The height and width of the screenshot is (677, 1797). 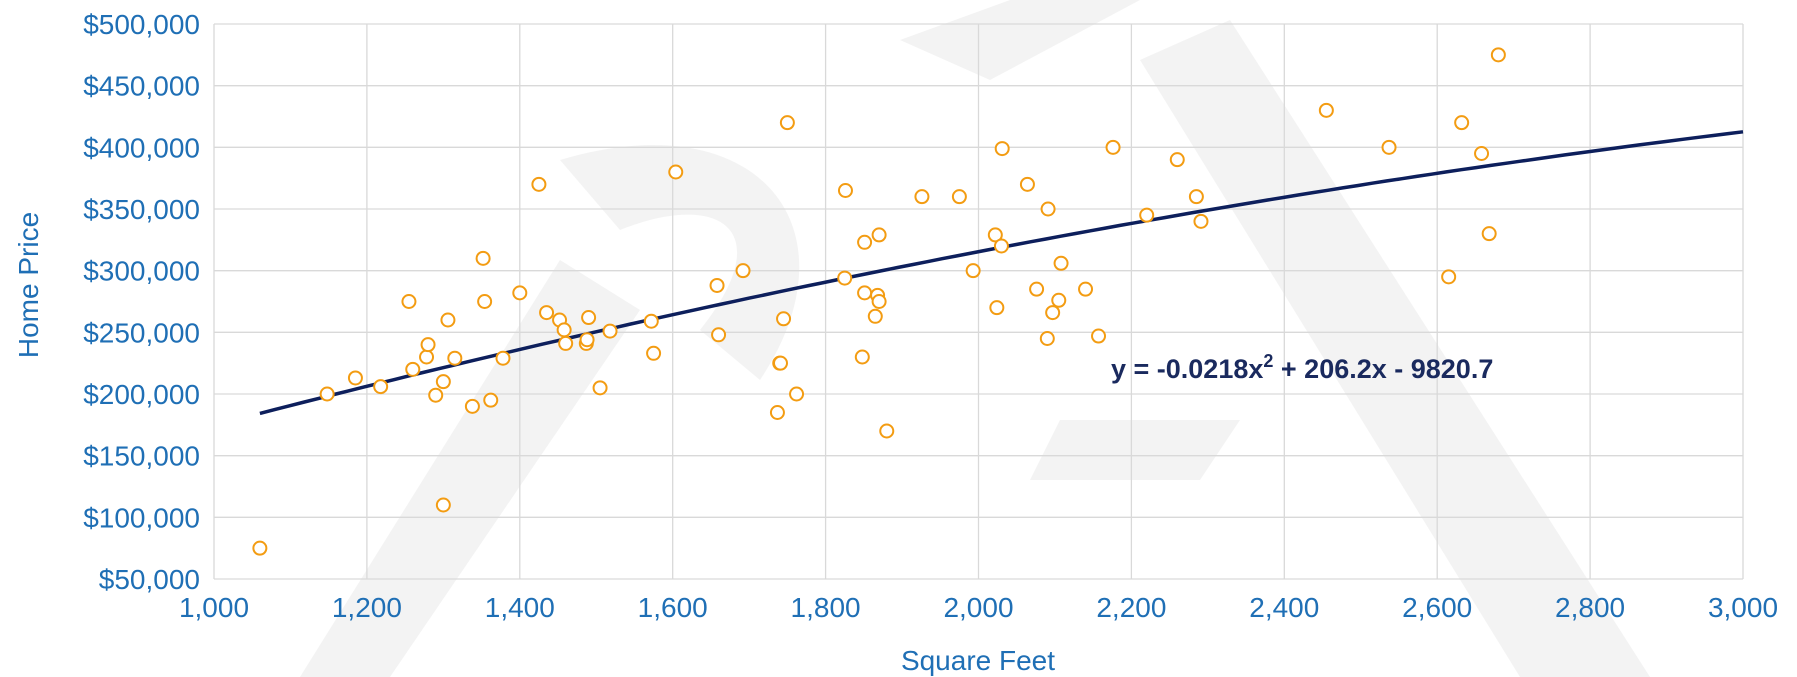 What do you see at coordinates (1437, 607) in the screenshot?
I see `x-tick-label: 2,600` at bounding box center [1437, 607].